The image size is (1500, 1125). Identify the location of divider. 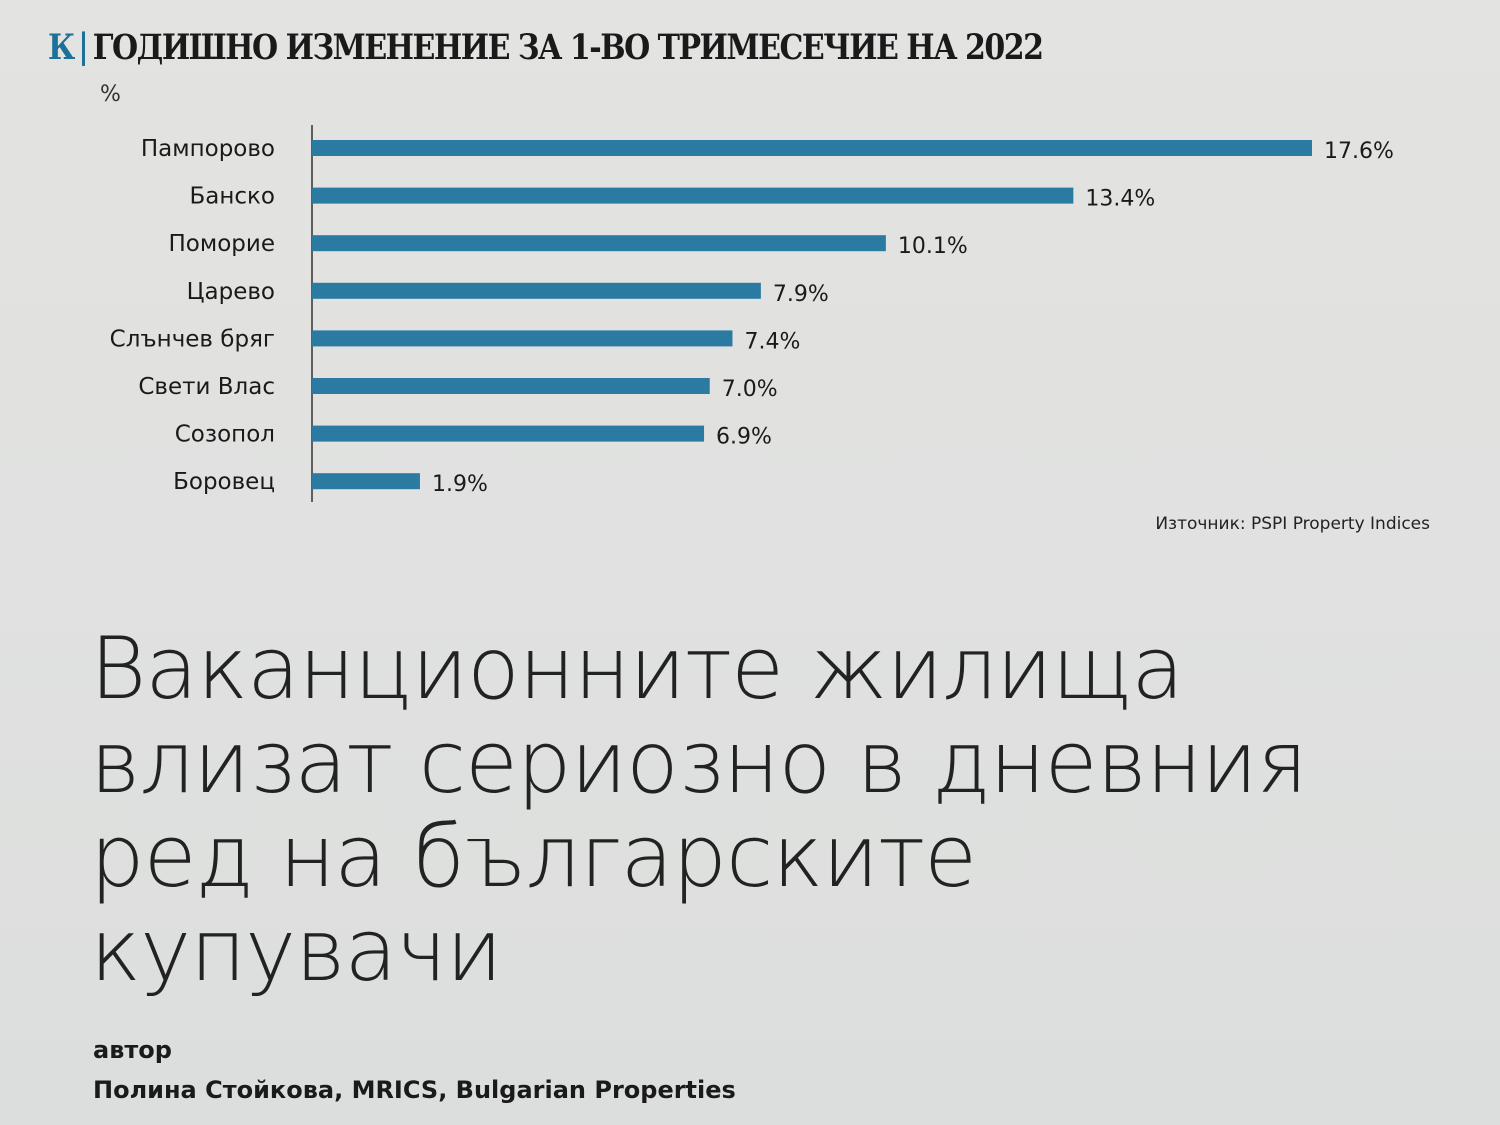
(83, 48).